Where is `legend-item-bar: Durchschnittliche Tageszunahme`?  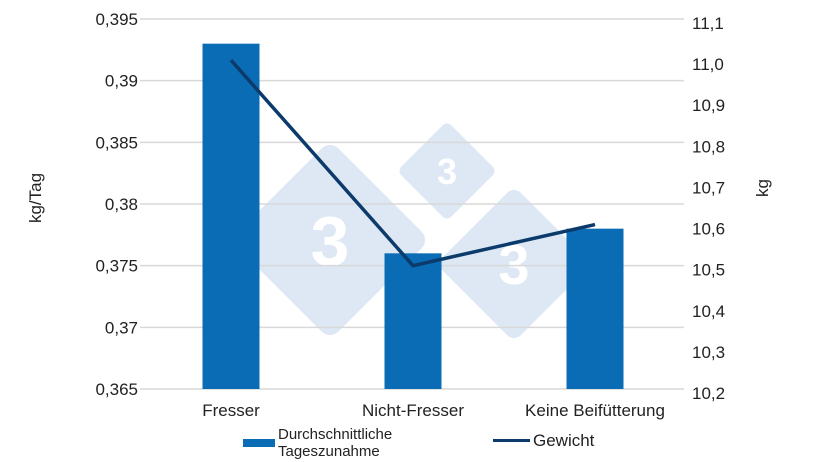 legend-item-bar: Durchschnittliche Tageszunahme is located at coordinates (317, 443).